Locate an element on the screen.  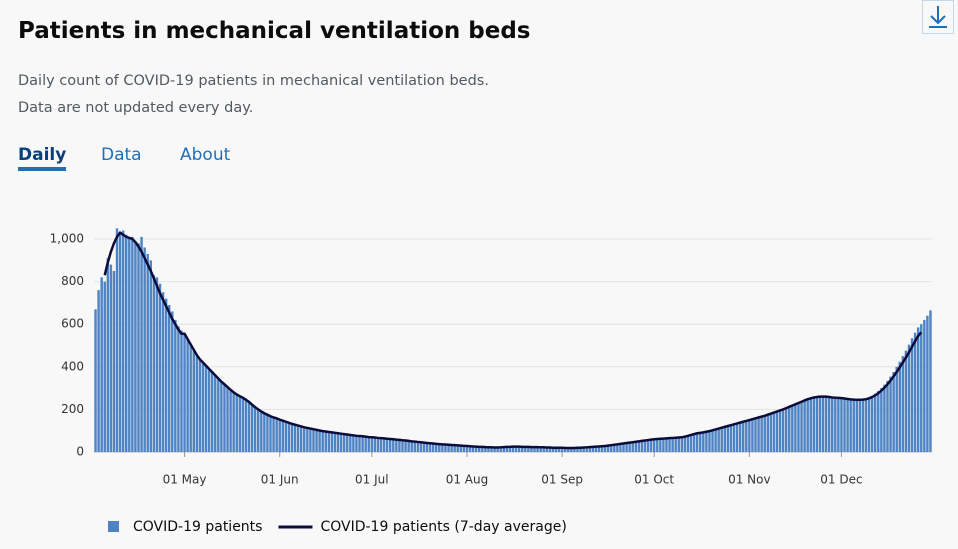
legend-label: COVID-19 patients is located at coordinates (197, 527).